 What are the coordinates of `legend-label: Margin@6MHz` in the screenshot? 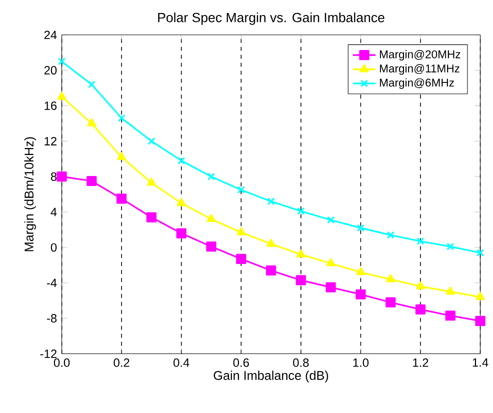 It's located at (417, 84).